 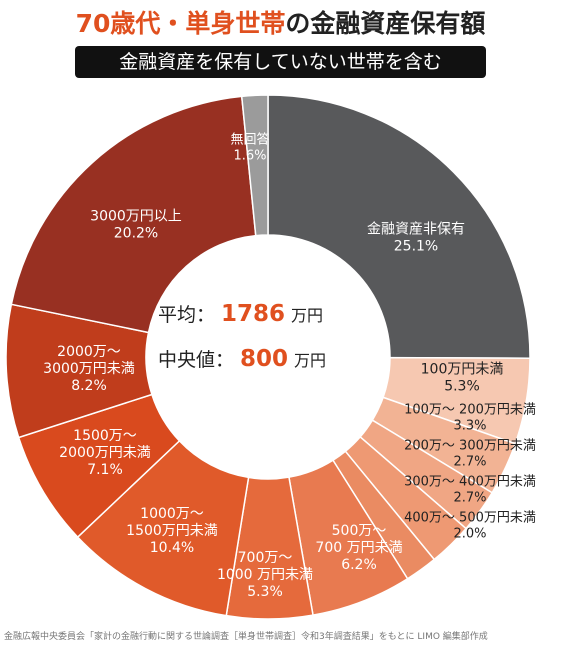 What do you see at coordinates (249, 156) in the screenshot?
I see `slice-value-label: 1.6%` at bounding box center [249, 156].